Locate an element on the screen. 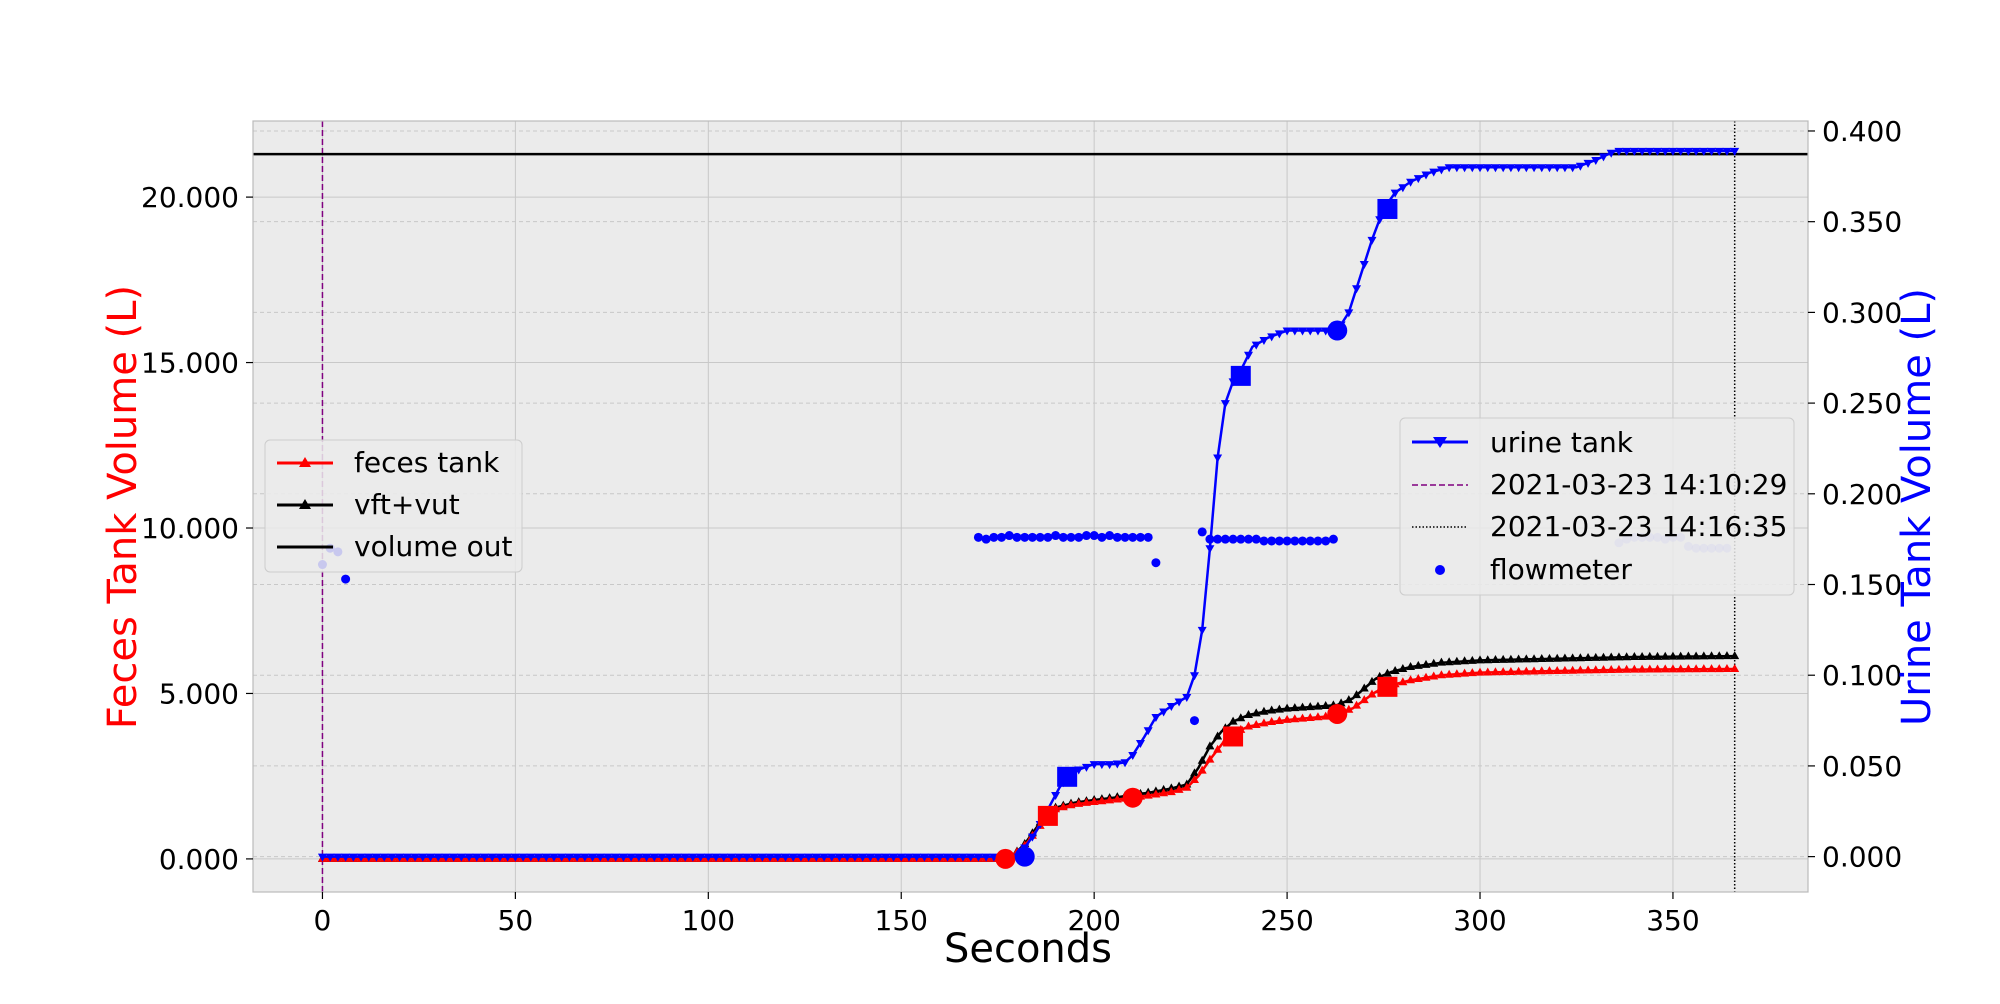 Image resolution: width=2000 pixels, height=1004 pixels. legend-right-box is located at coordinates (1597, 506).